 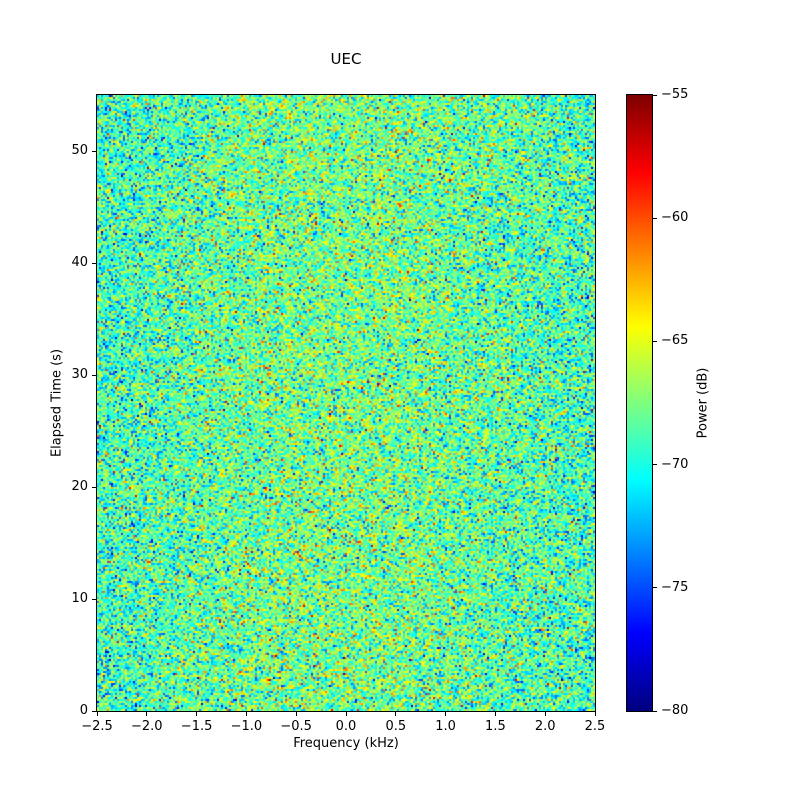 I want to click on y-tick-label: 20, so click(x=79, y=486).